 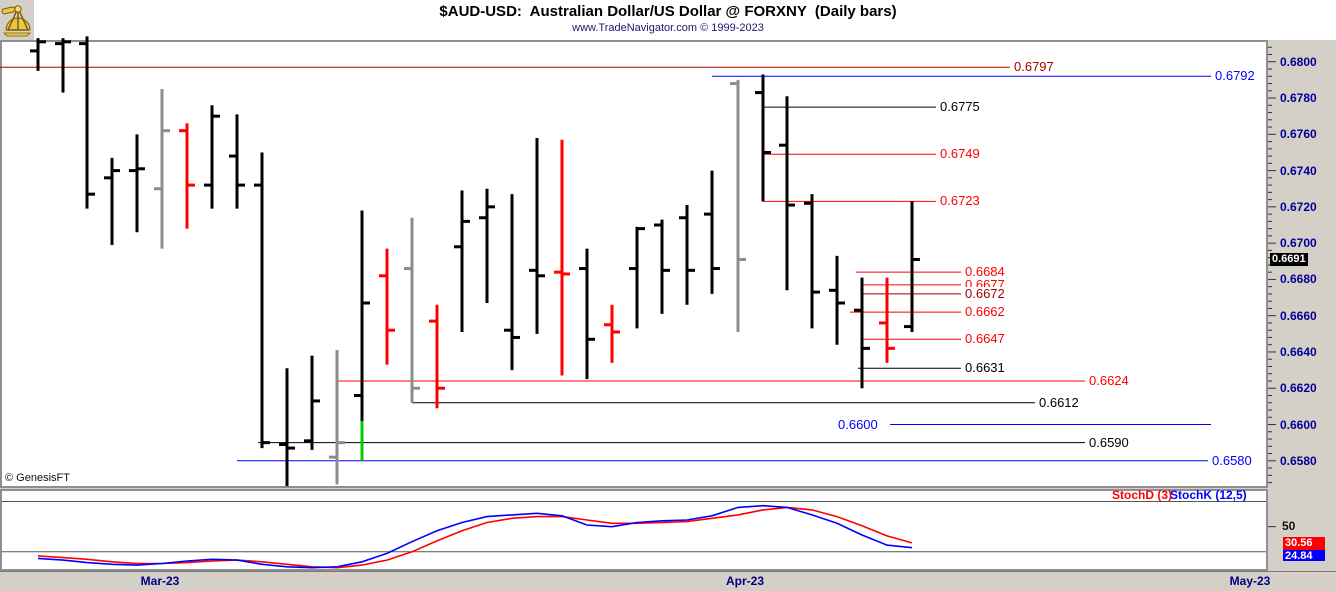 What do you see at coordinates (1298, 279) in the screenshot?
I see `price-tick-label: 0.6680` at bounding box center [1298, 279].